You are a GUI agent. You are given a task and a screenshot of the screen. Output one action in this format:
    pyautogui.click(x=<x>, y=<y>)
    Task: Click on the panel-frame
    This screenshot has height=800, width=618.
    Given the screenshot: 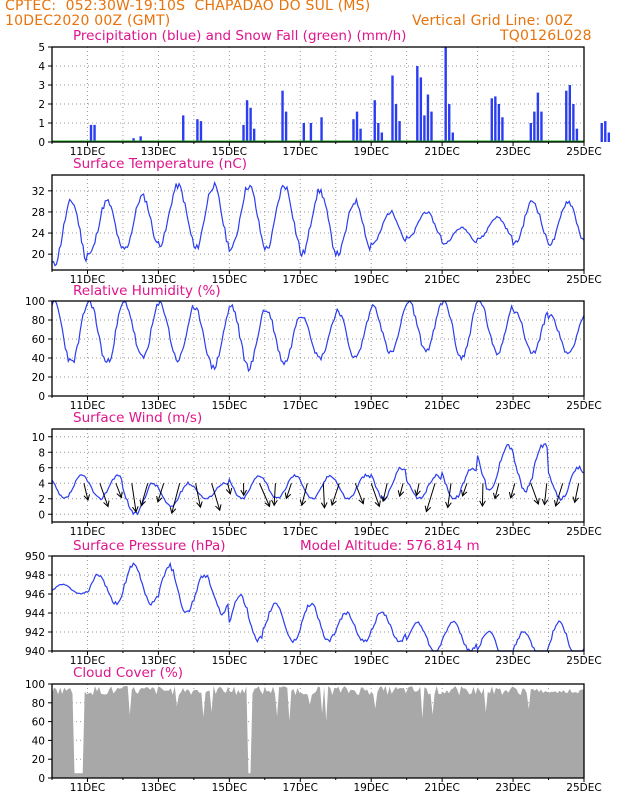 What is the action you would take?
    pyautogui.click(x=318, y=348)
    